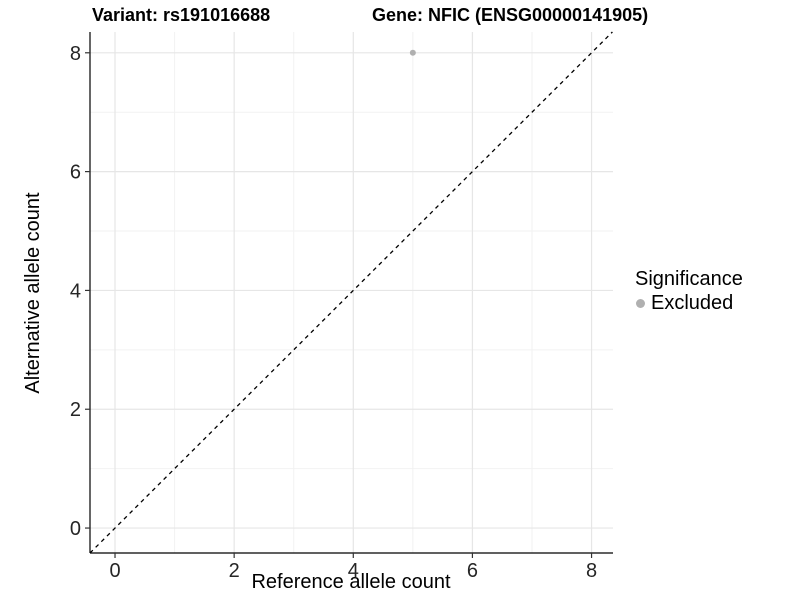 The height and width of the screenshot is (600, 800). I want to click on x-tick-label: 6, so click(472, 571).